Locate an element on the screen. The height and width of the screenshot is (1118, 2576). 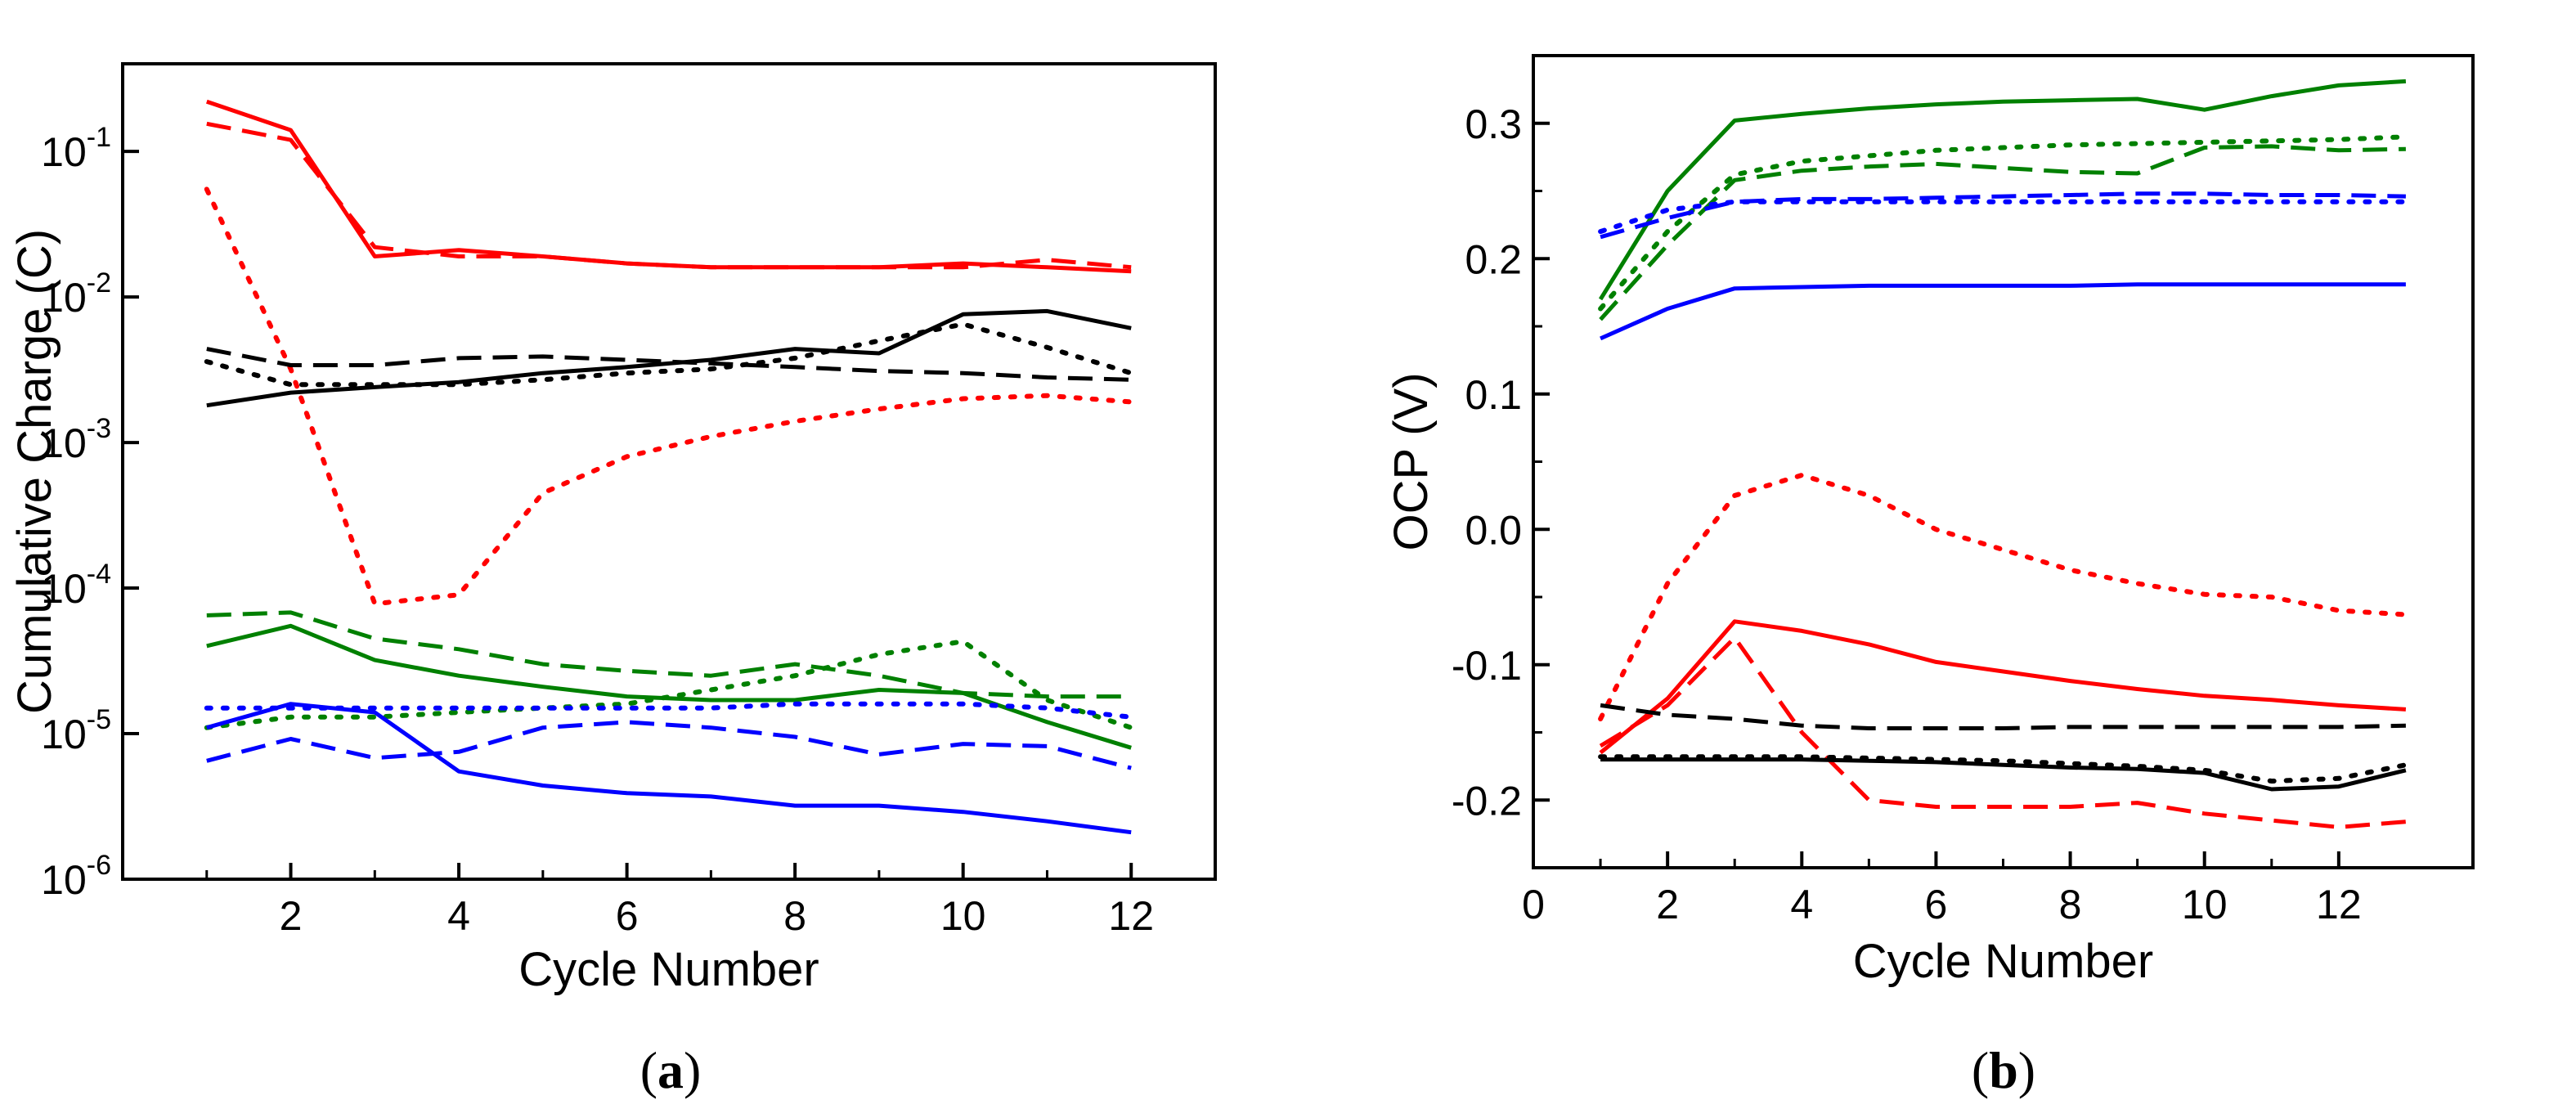
panel-a-series-green-solid is located at coordinates (669, 686).